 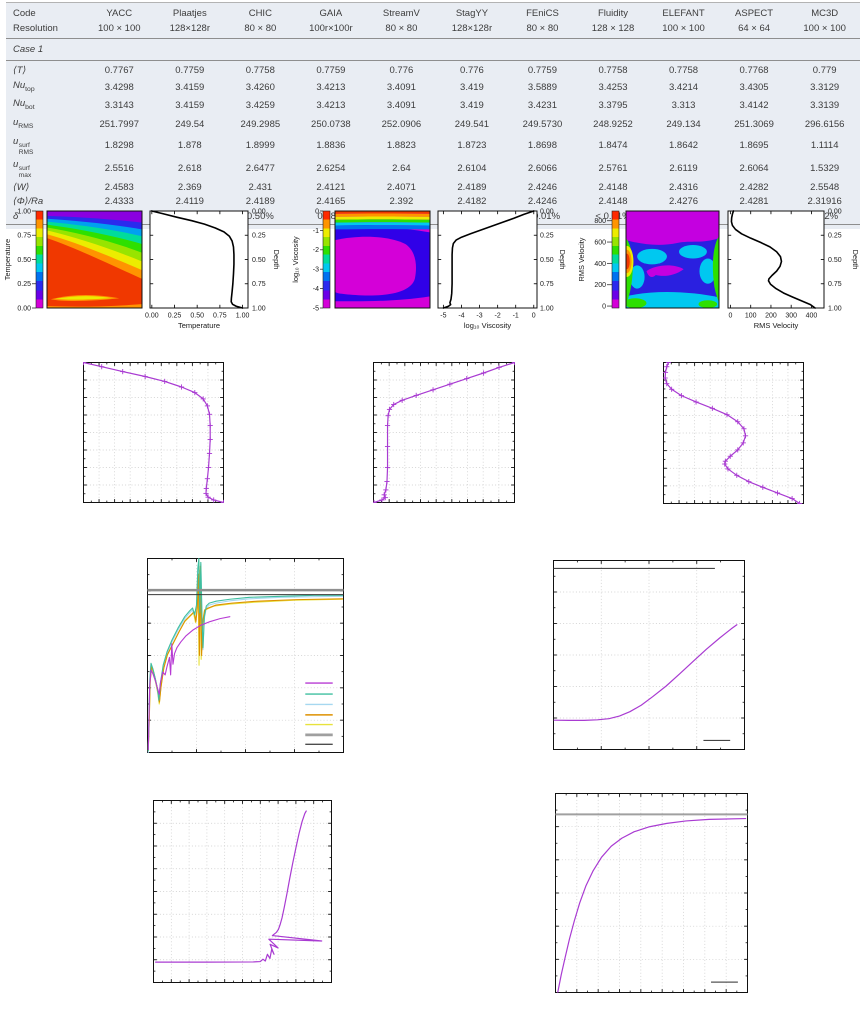 What do you see at coordinates (189, 187) in the screenshot?
I see `table-cell: 2.369` at bounding box center [189, 187].